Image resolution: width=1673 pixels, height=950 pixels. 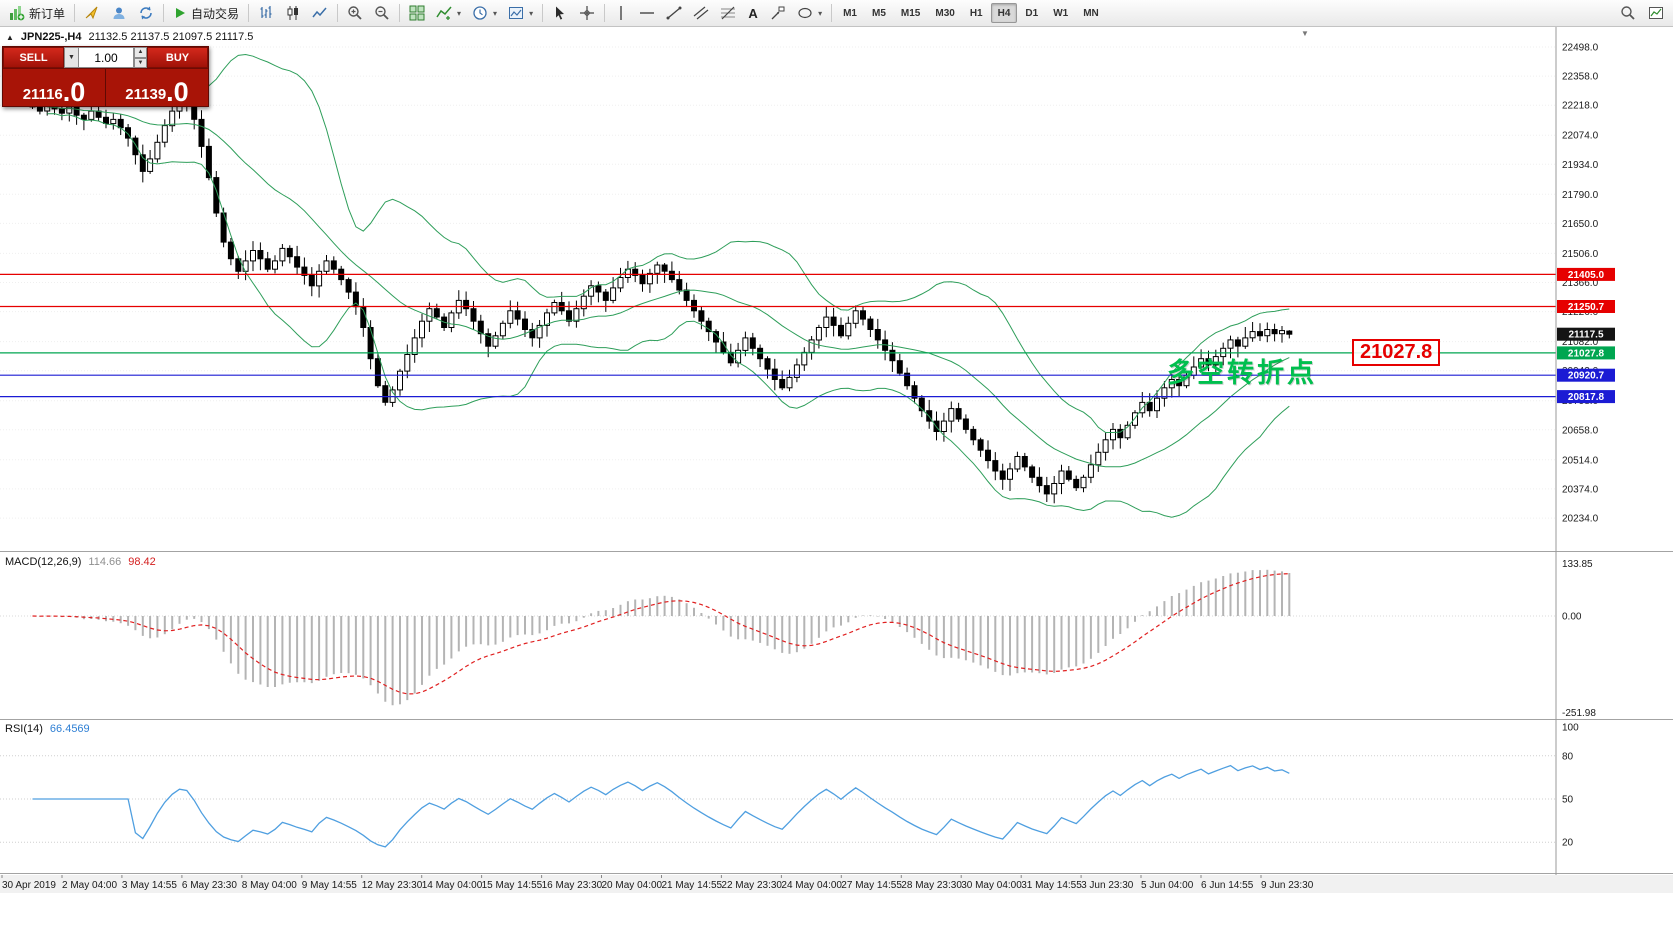 What do you see at coordinates (177, 57) in the screenshot?
I see `buy-button: BUY` at bounding box center [177, 57].